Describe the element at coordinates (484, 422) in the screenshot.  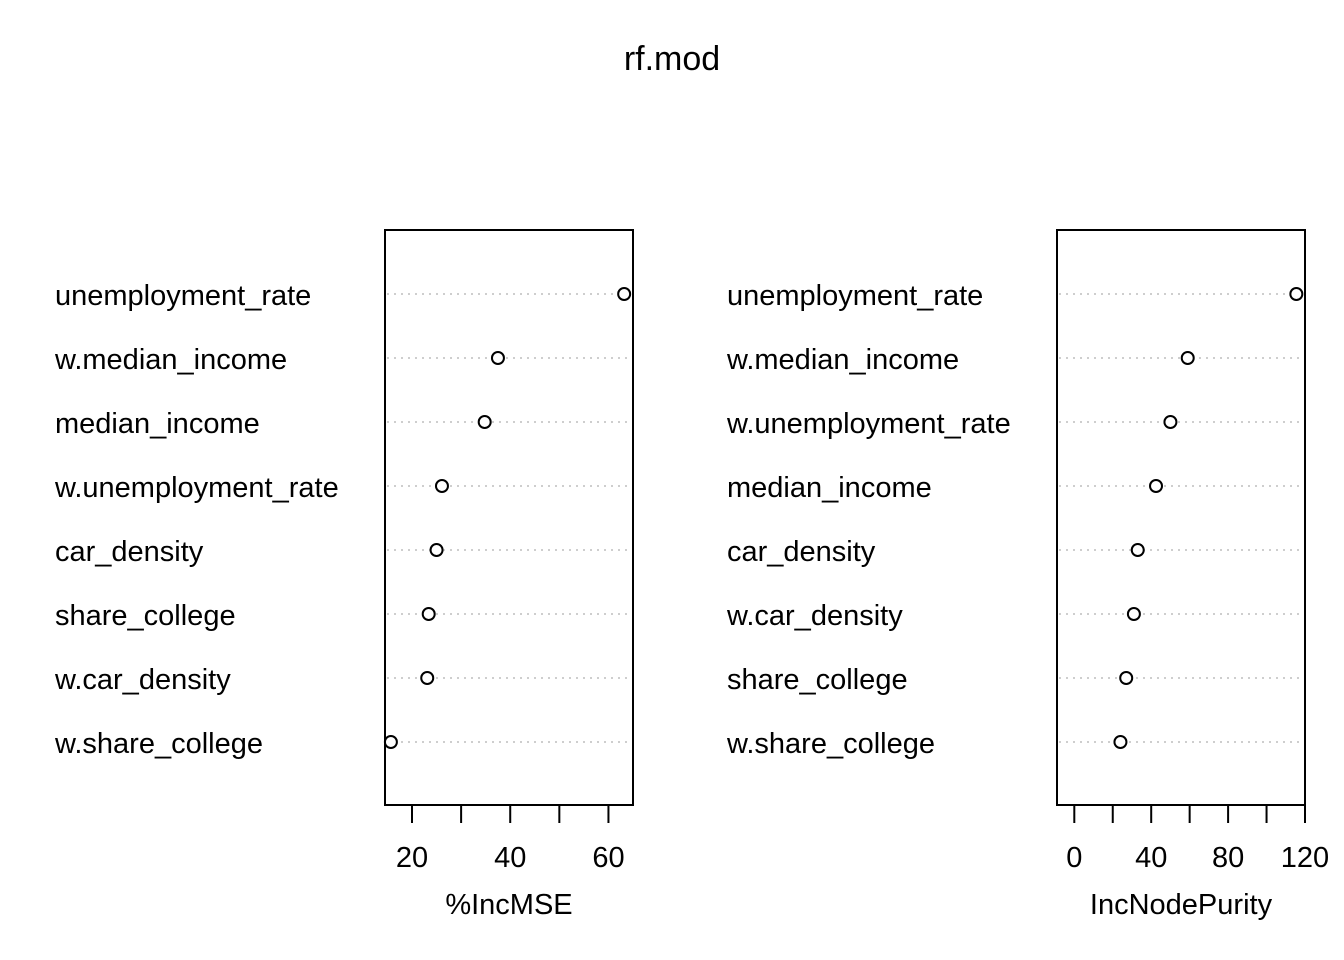
I see `data-point-incmse-median-income` at that location.